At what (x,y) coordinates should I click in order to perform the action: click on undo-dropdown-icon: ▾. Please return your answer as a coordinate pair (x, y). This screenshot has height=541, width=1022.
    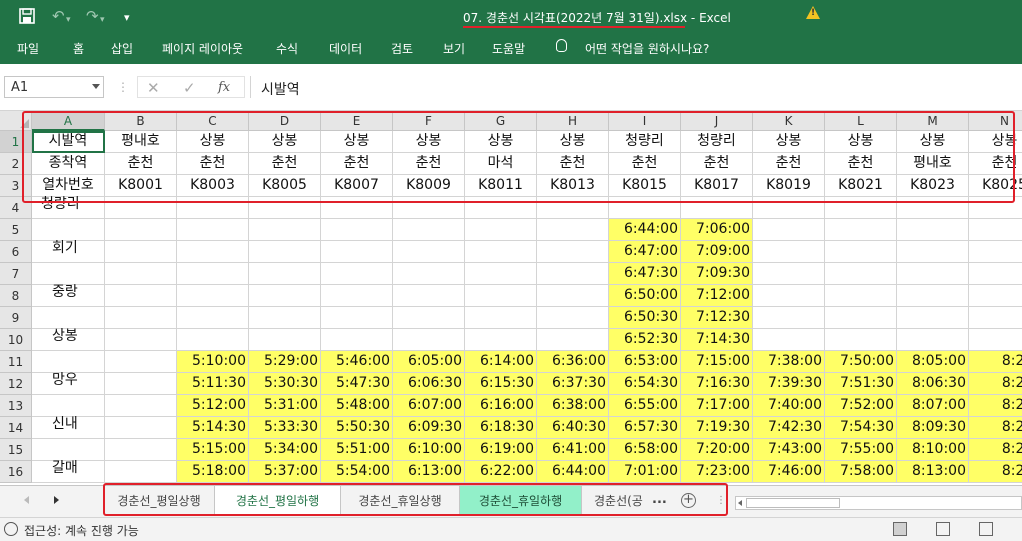
    Looking at the image, I should click on (68, 20).